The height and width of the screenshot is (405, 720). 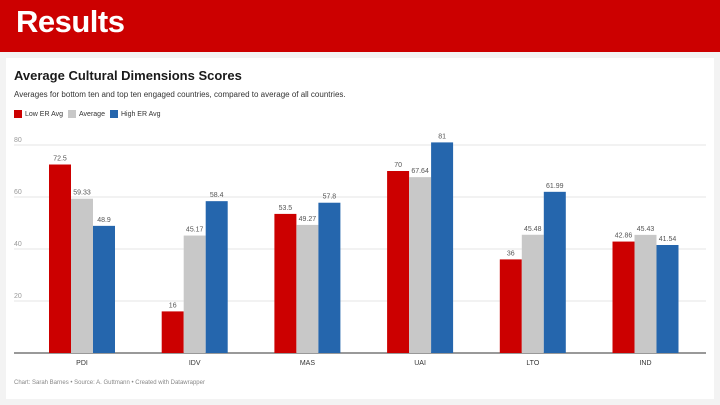 I want to click on bar-value-label: 67.64, so click(x=420, y=171).